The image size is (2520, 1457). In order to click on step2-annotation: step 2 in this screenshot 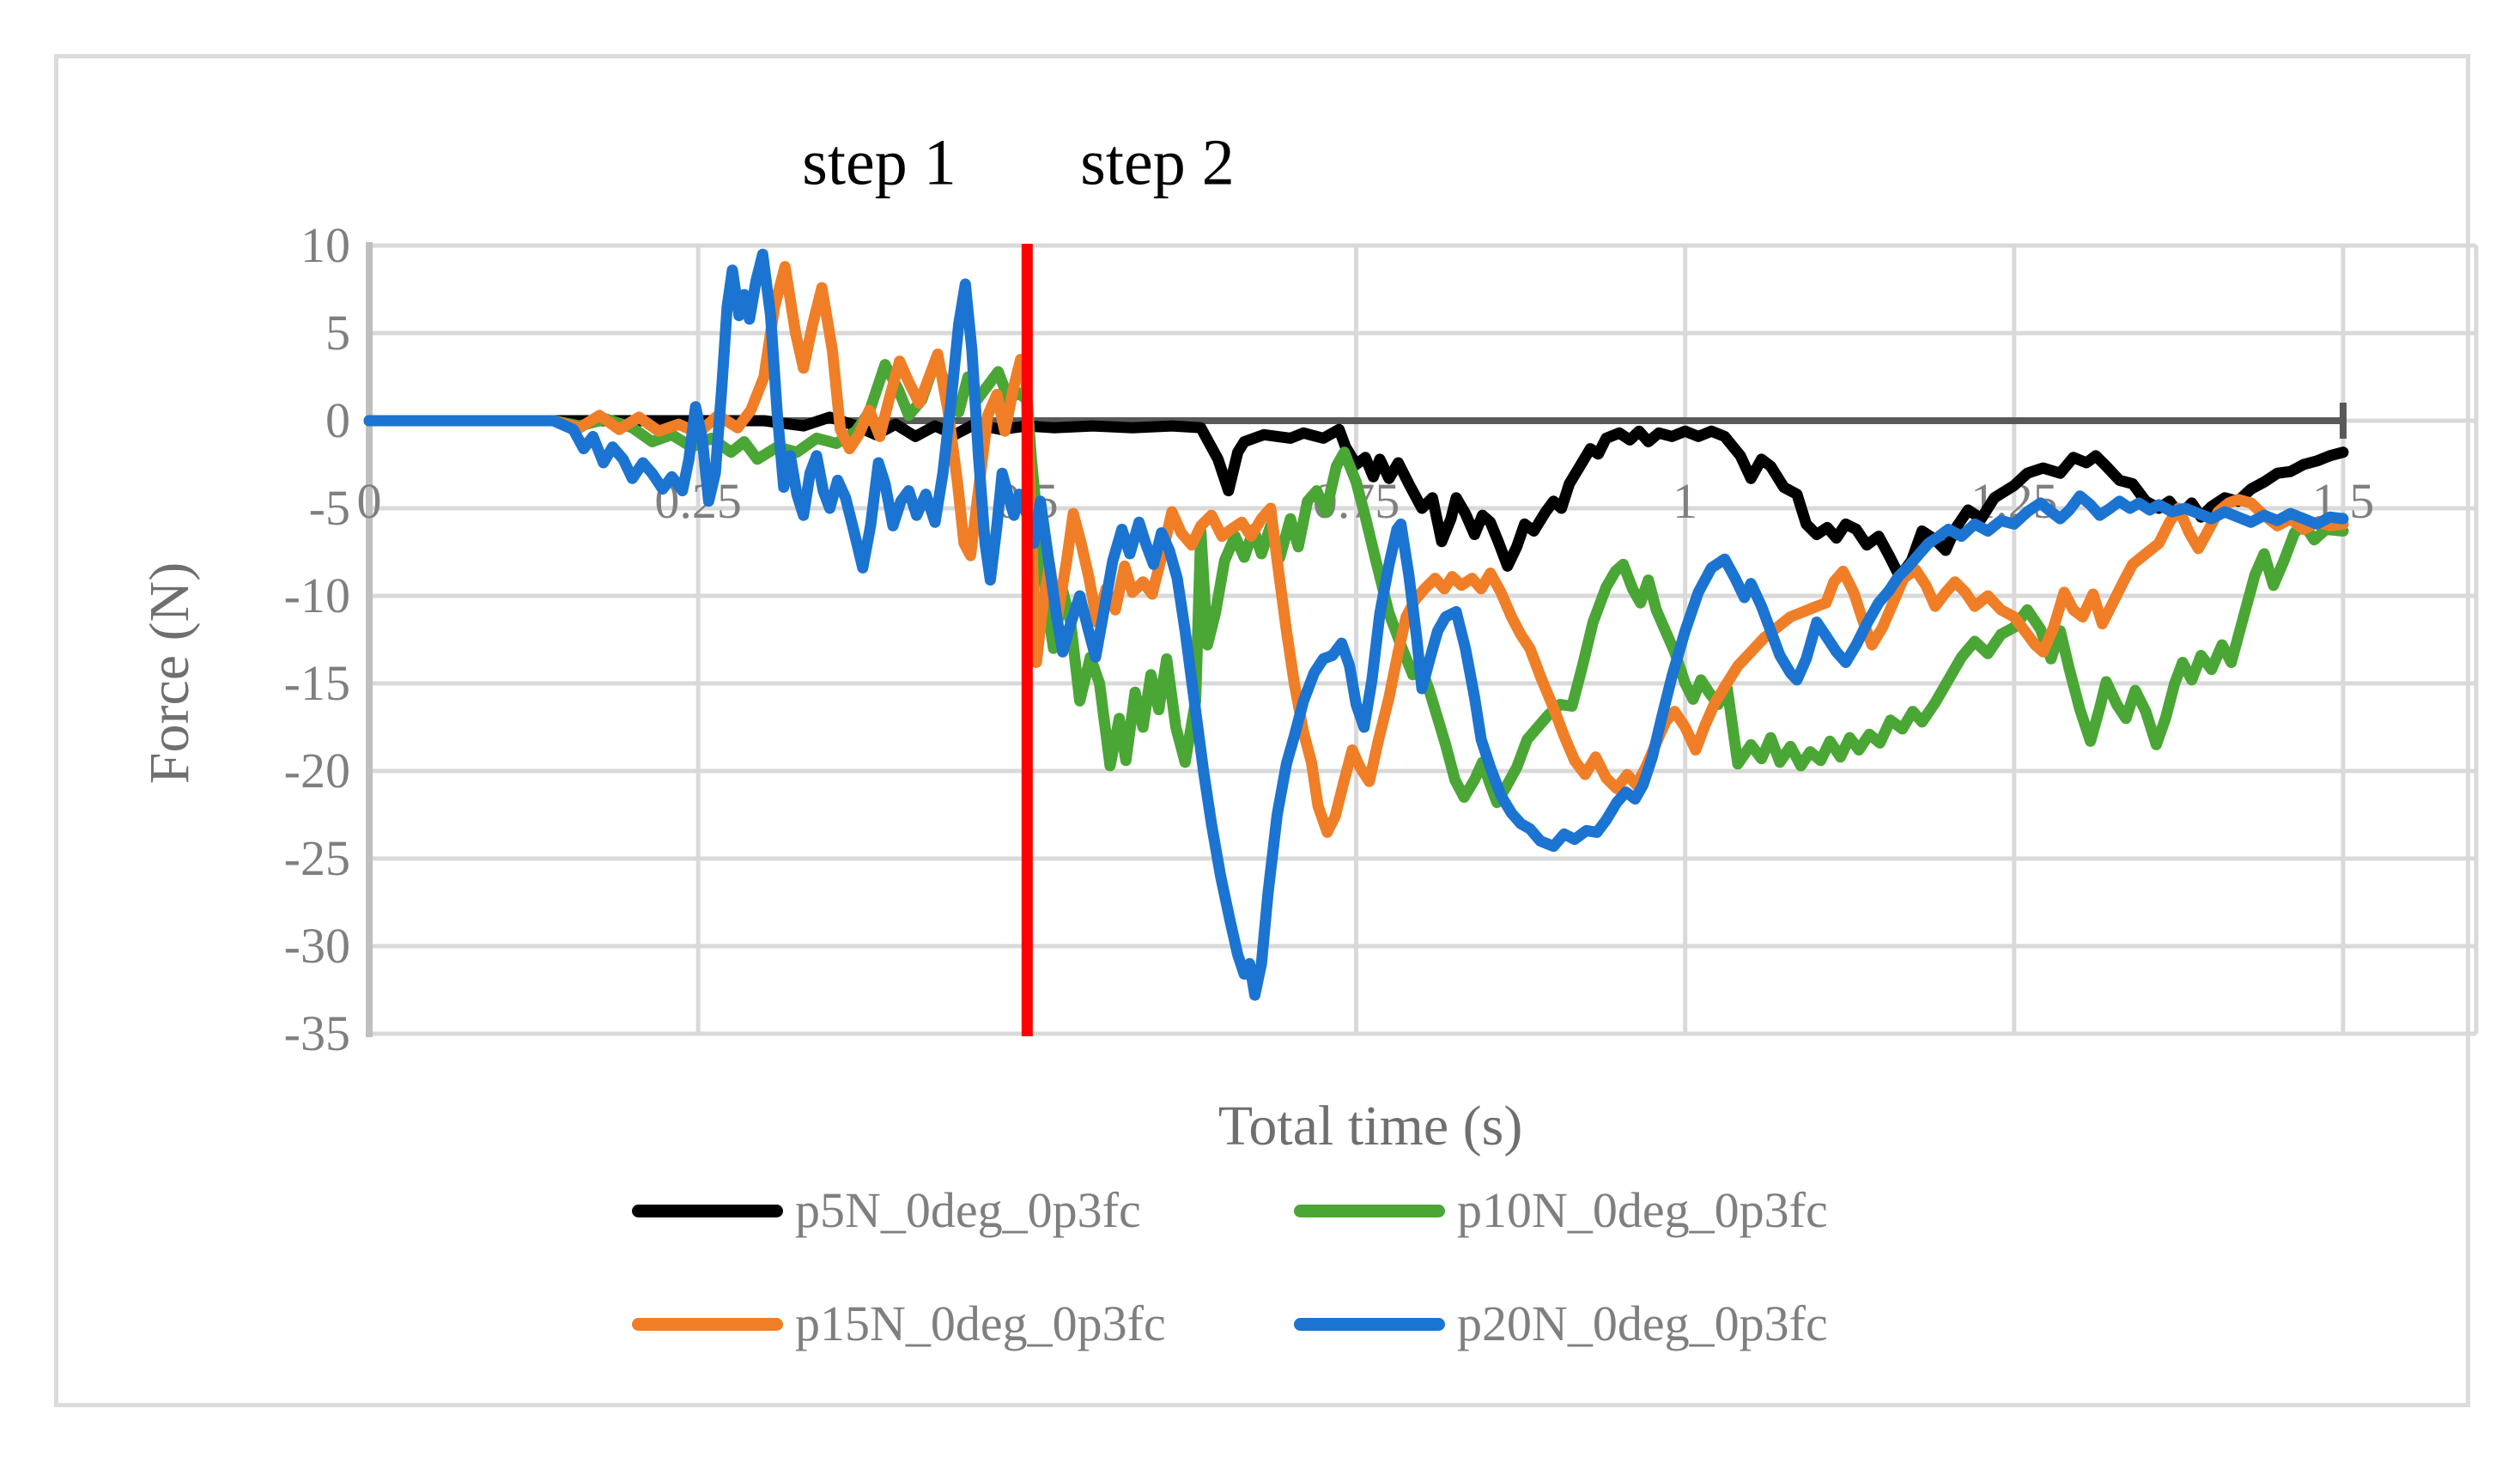, I will do `click(1157, 162)`.